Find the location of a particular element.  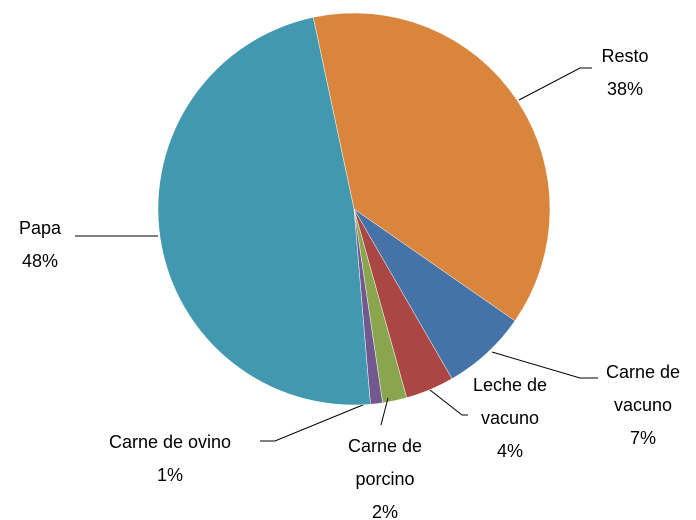

slice-label: Papa 48% is located at coordinates (40, 245).